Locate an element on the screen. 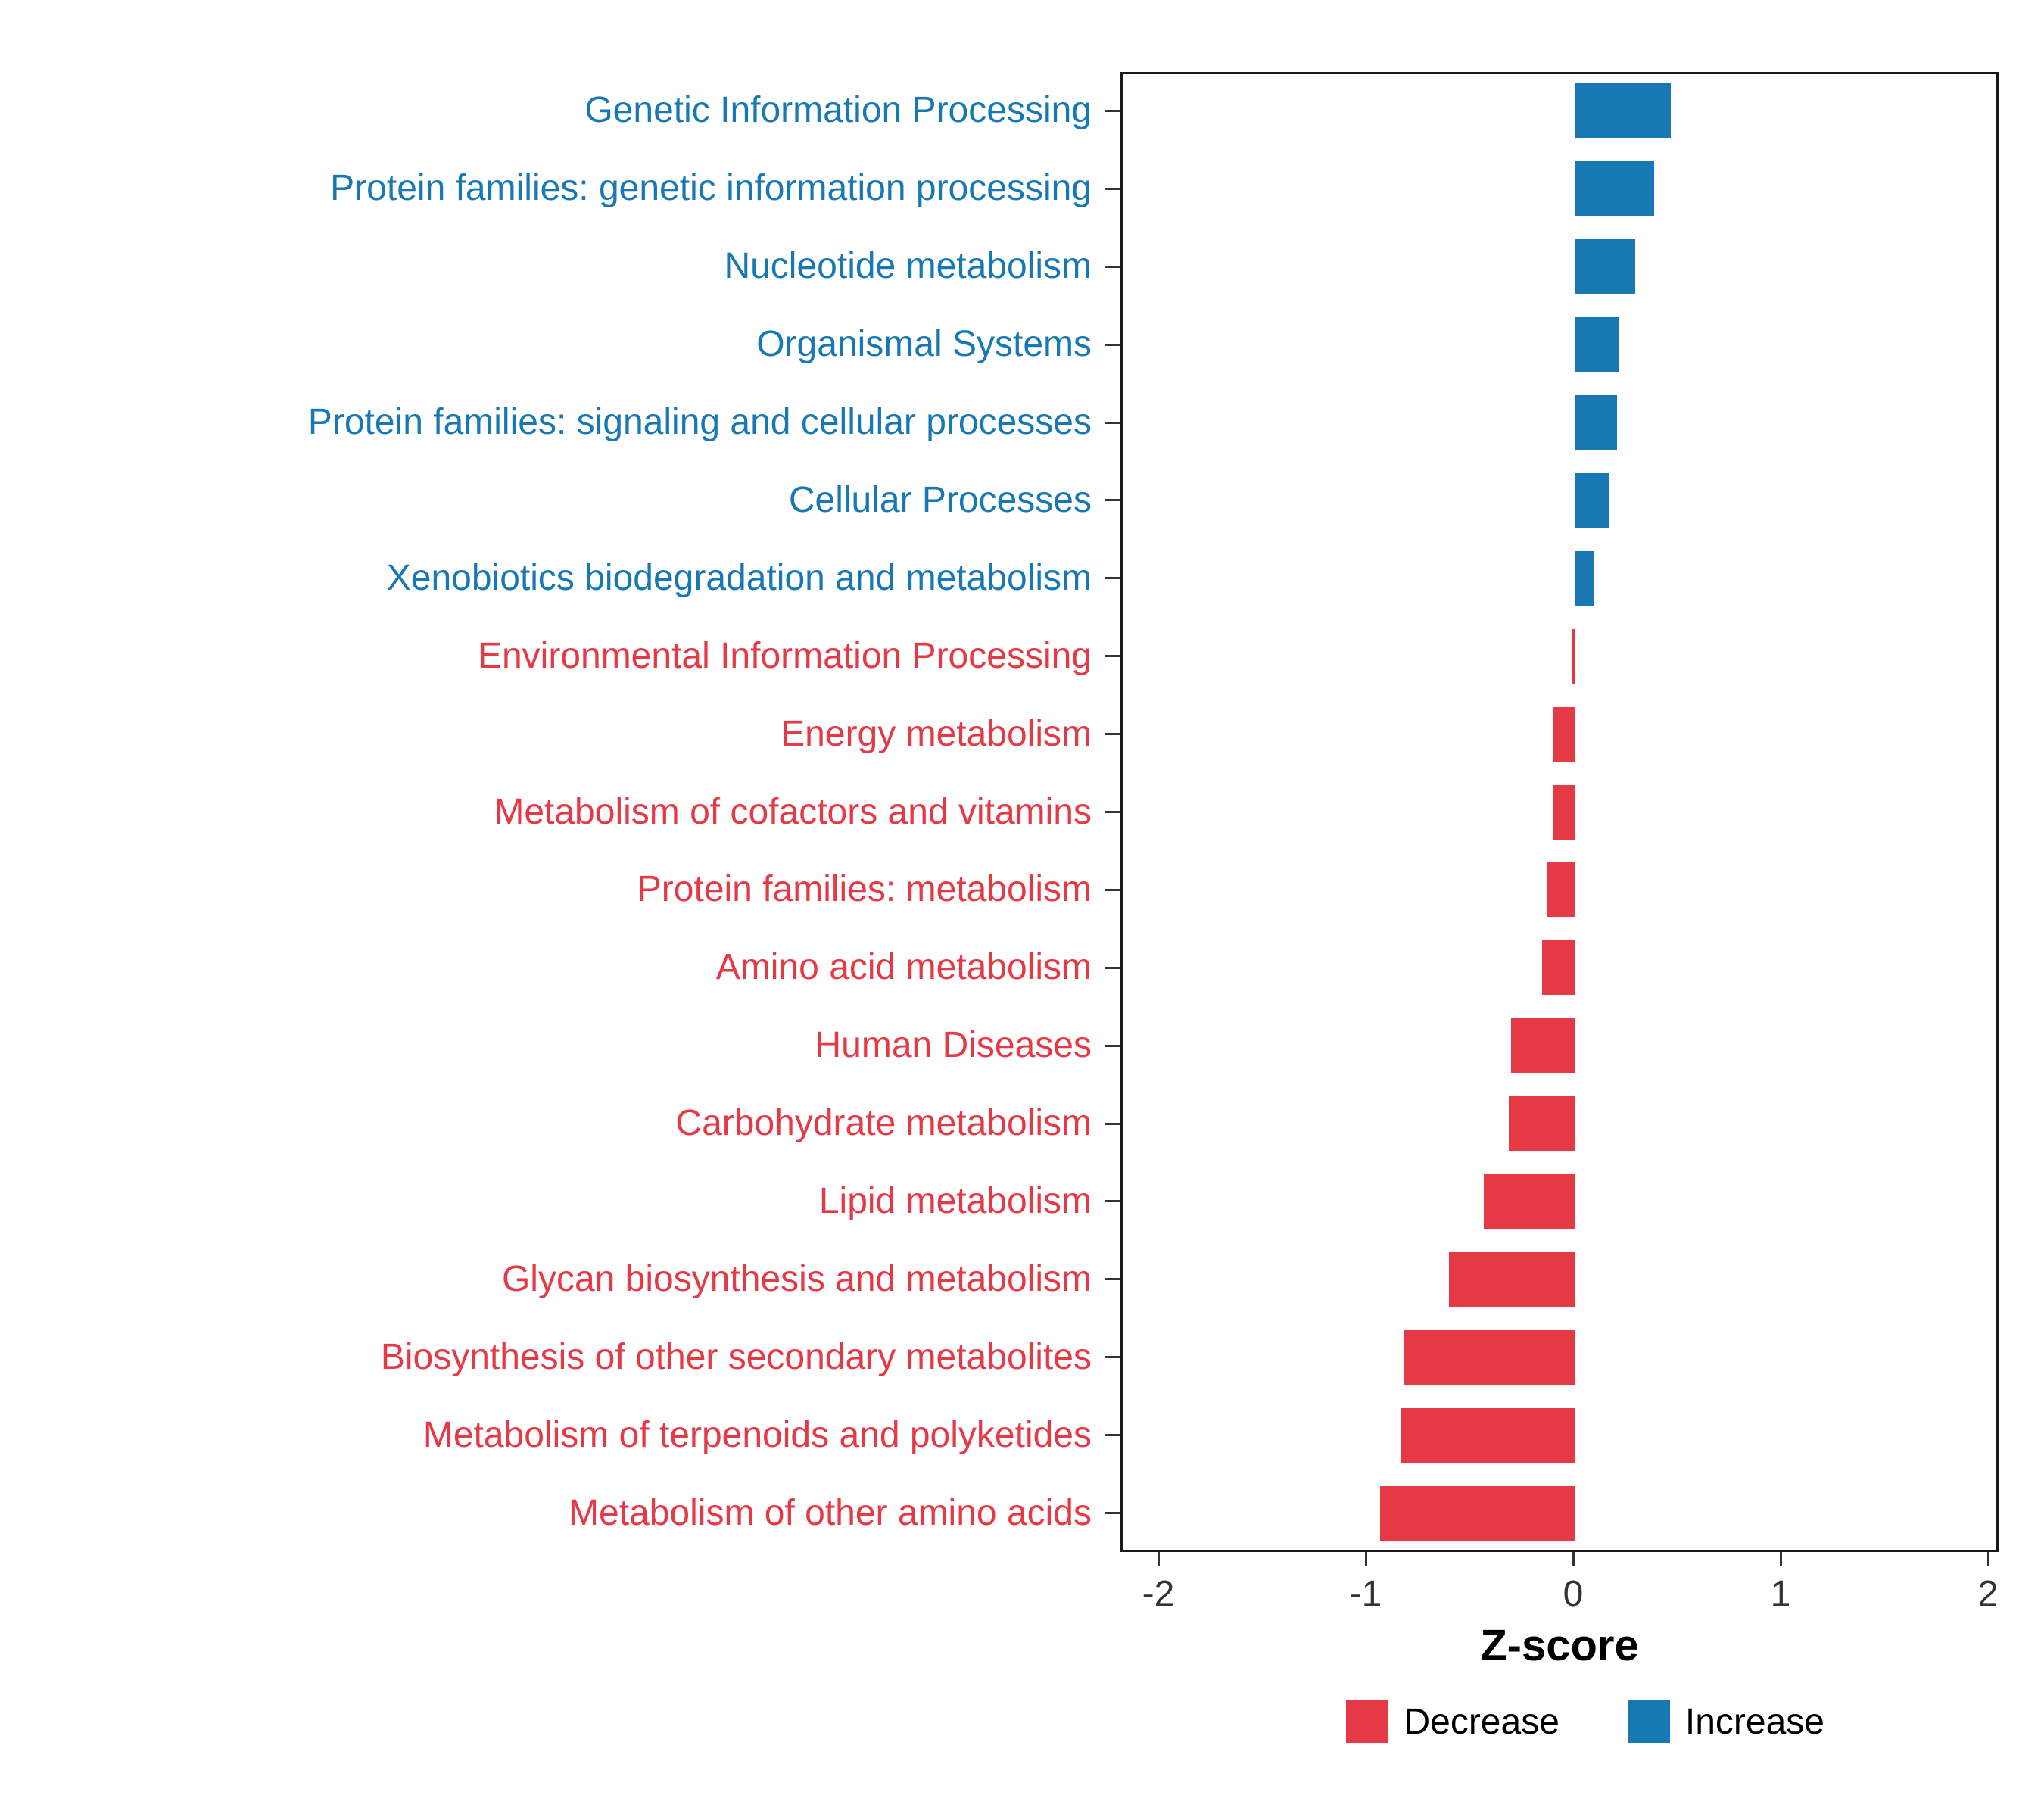 The image size is (2044, 1817). x-axis-tick-label: 0 is located at coordinates (1573, 1594).